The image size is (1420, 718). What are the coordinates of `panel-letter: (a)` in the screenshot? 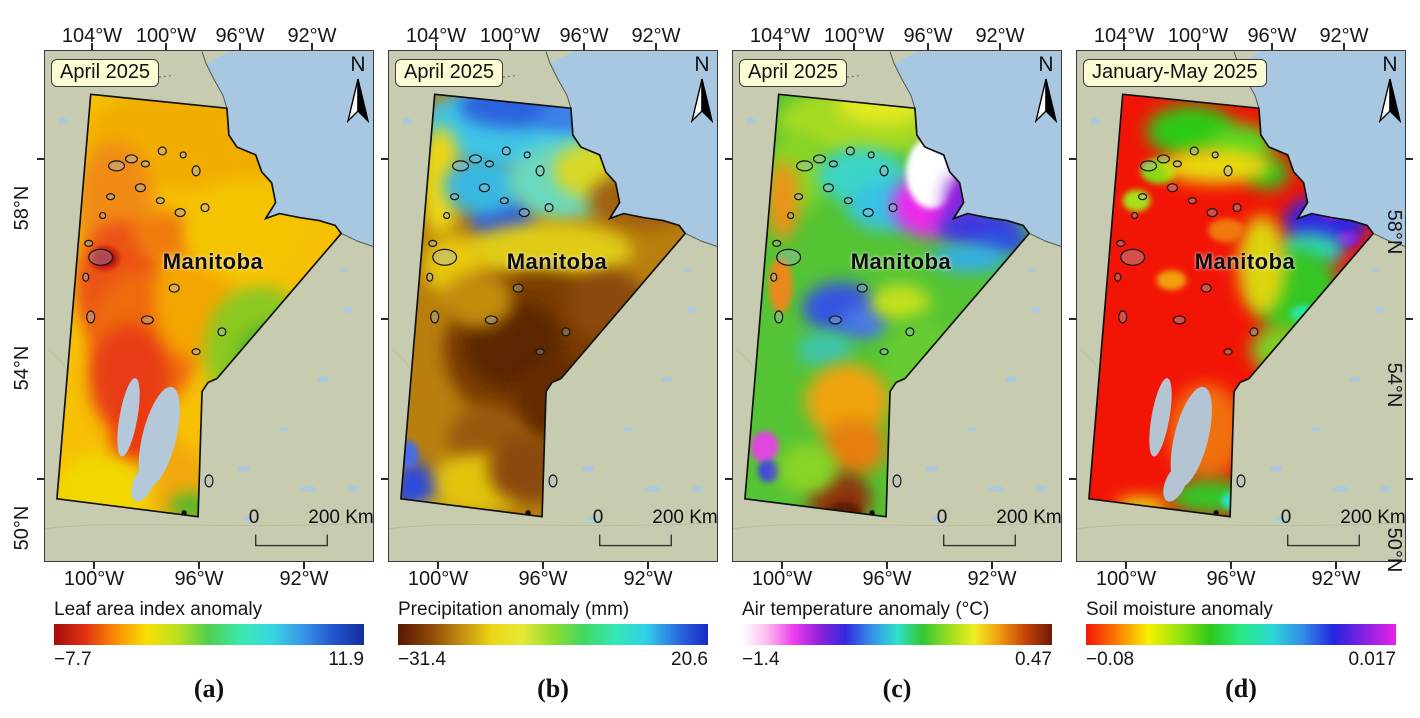 It's located at (209, 688).